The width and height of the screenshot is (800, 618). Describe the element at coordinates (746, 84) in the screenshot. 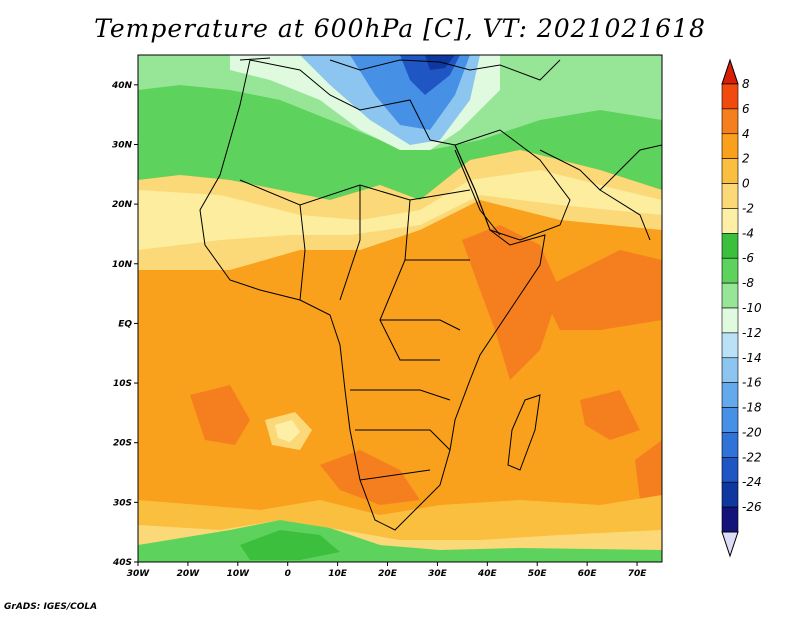

I see `colorbar-label: 8` at that location.